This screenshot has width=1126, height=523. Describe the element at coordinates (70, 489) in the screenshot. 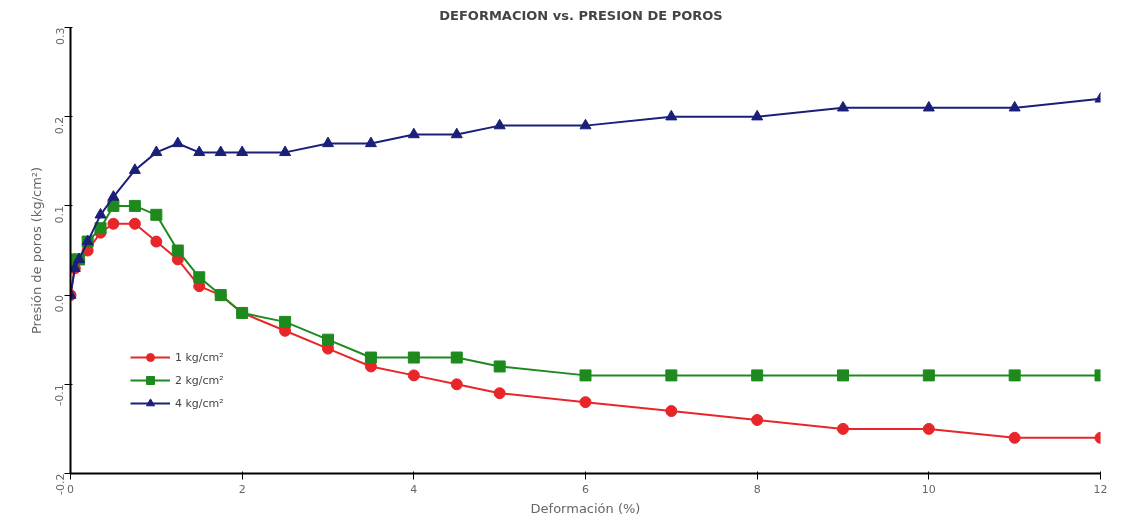

I see `x-tick-label: 0` at that location.